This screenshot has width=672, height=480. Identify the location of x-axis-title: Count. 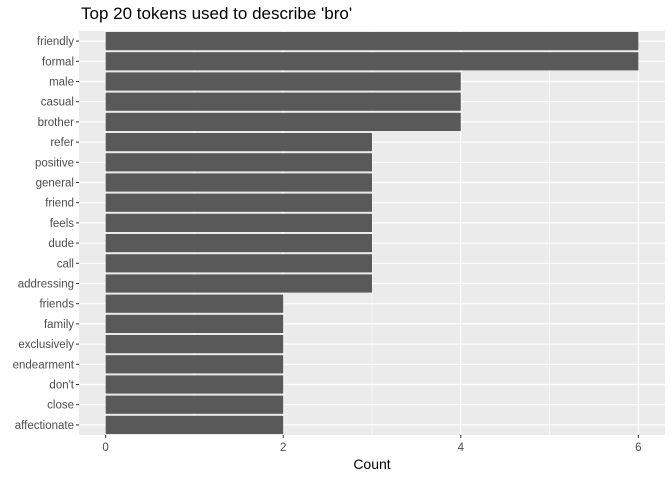
(371, 464).